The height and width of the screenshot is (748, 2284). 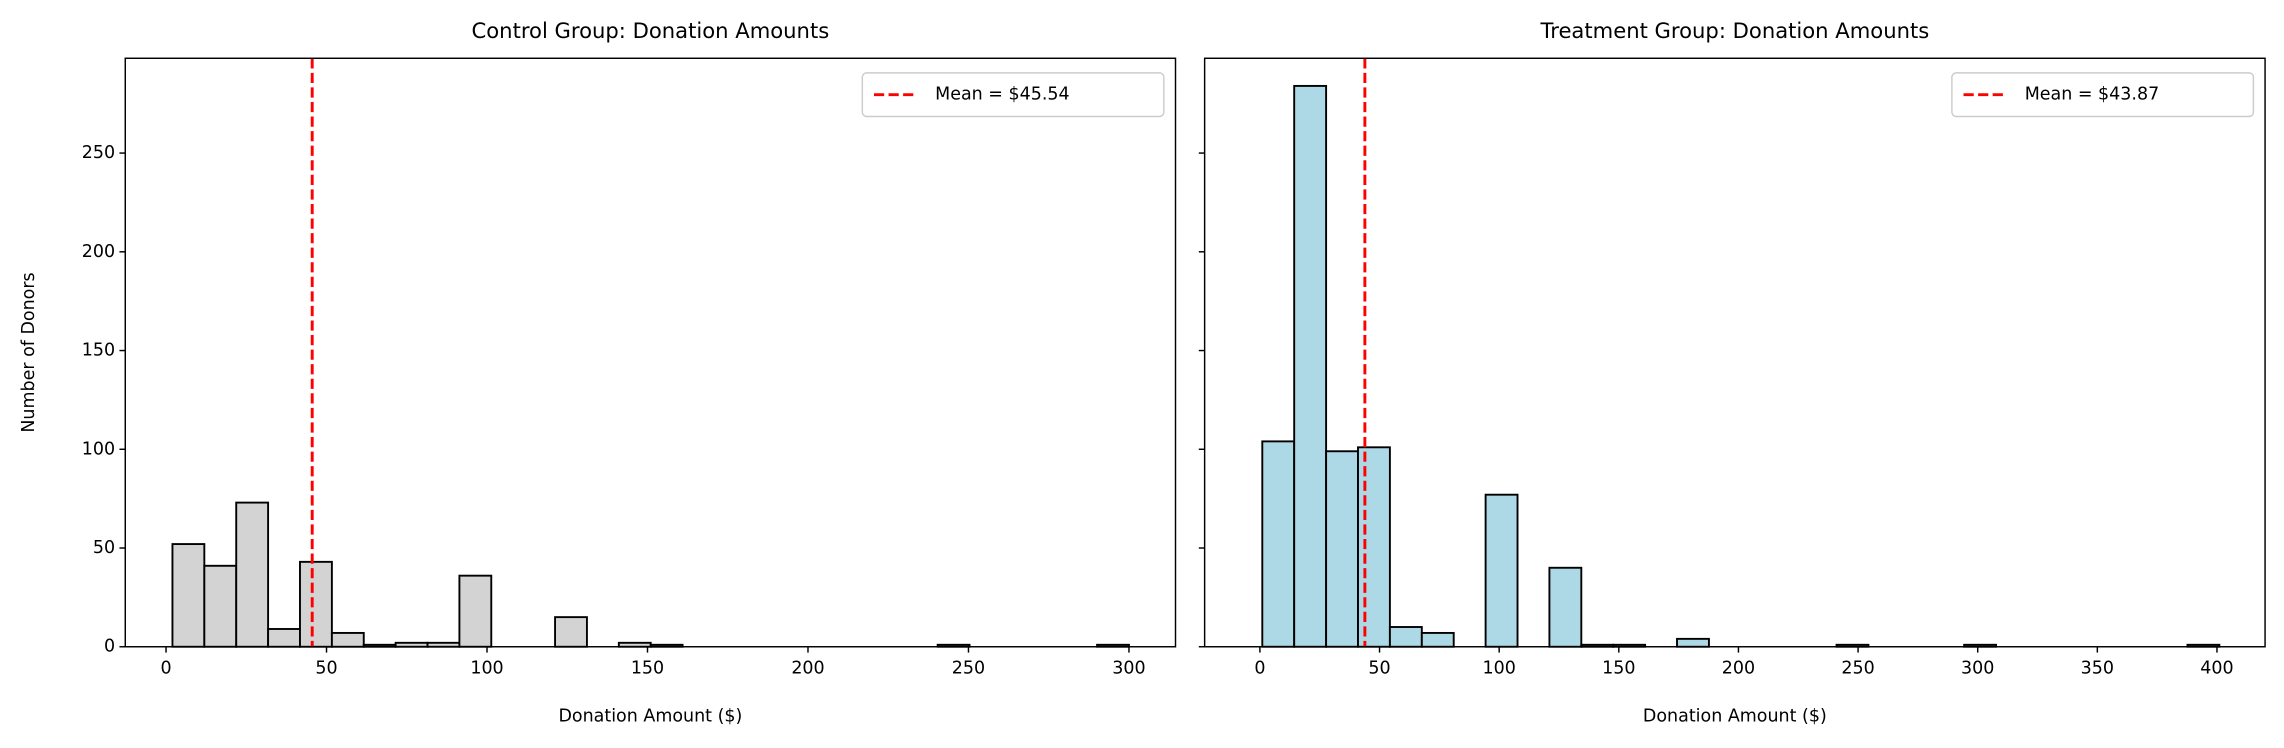 I want to click on y-tick-label: 0, so click(x=109, y=647).